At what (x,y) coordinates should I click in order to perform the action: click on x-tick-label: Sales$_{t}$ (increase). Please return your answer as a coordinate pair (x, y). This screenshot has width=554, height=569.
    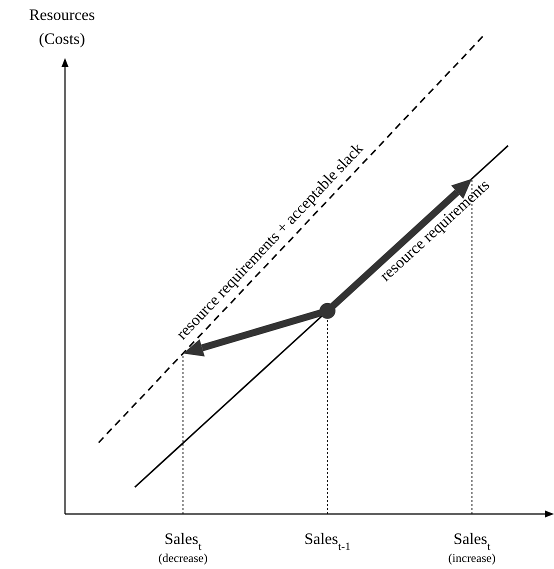
    Looking at the image, I should click on (472, 548).